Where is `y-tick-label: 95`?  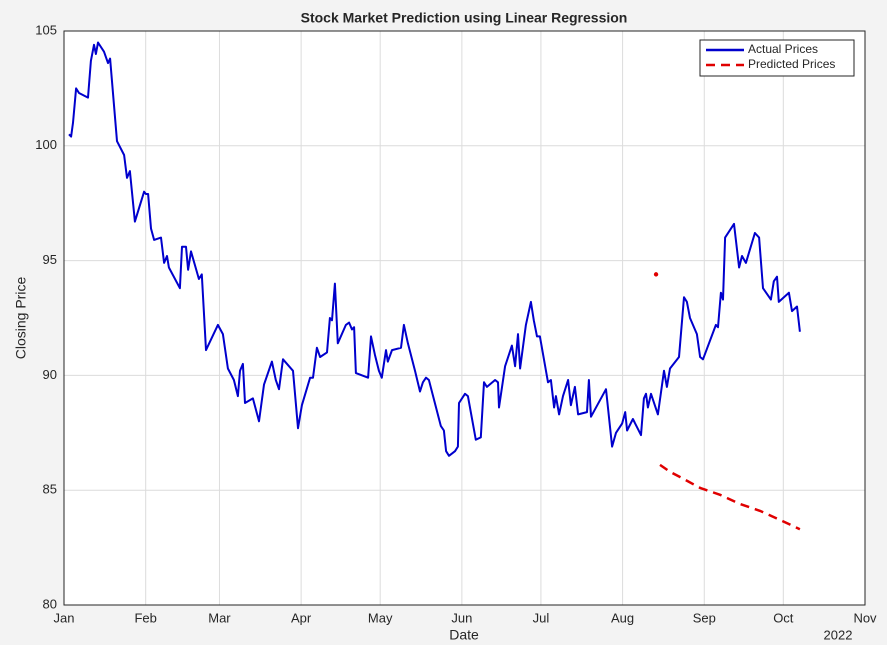
y-tick-label: 95 is located at coordinates (50, 259).